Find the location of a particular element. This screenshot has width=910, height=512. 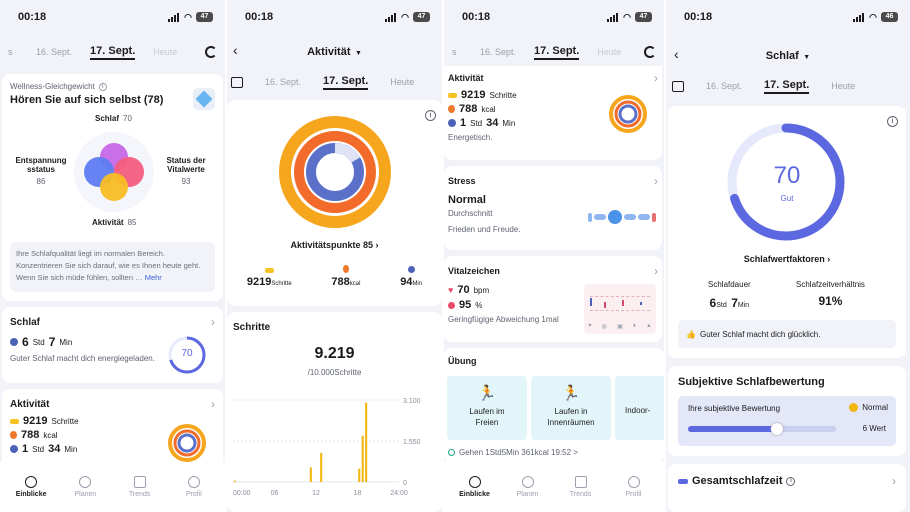

exercise-outdoor-run-label: Laufen im Freien is located at coordinates (487, 417).